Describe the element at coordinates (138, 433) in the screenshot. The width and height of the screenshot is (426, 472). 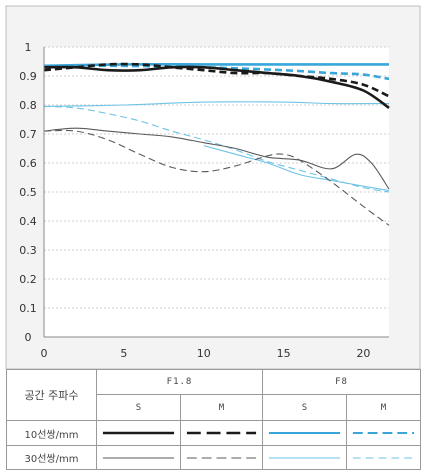
I see `legend-swatch-f18-10-s` at that location.